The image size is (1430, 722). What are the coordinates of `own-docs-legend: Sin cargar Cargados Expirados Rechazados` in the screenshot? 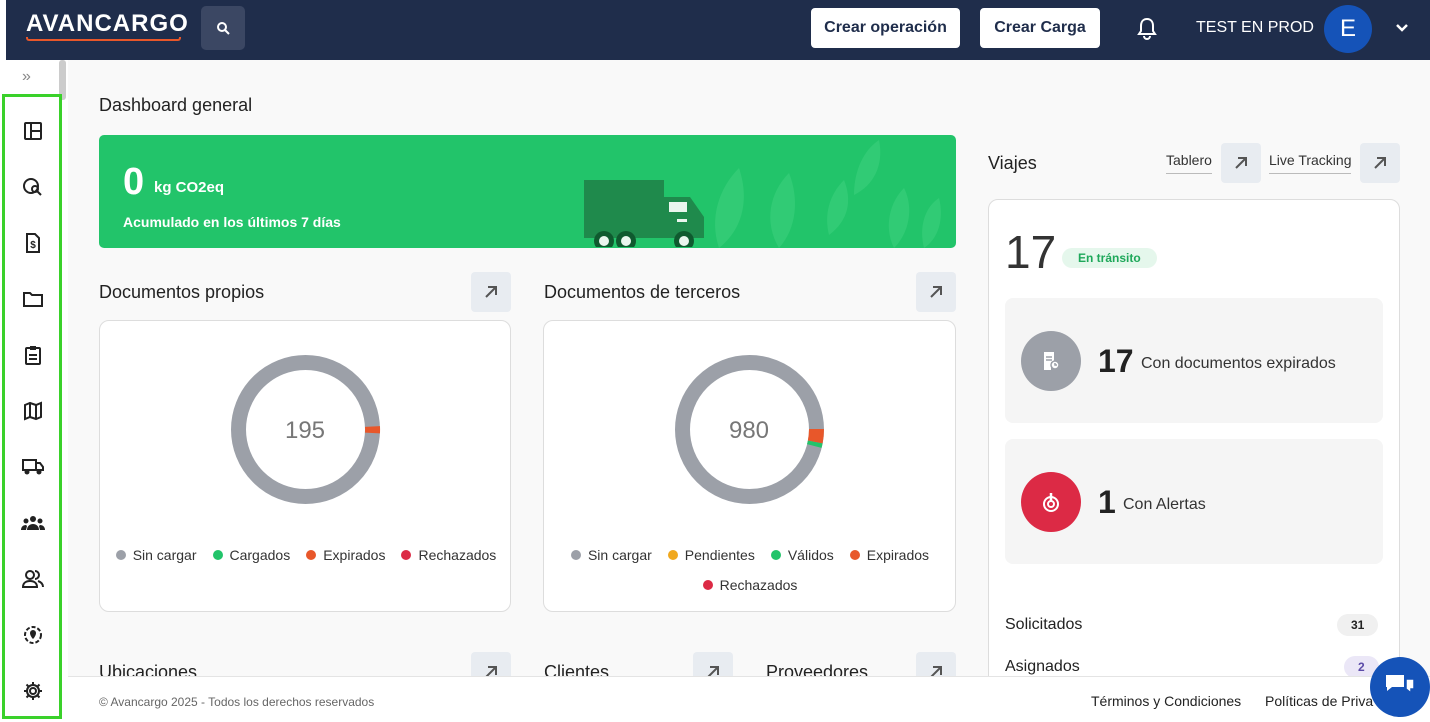 It's located at (306, 555).